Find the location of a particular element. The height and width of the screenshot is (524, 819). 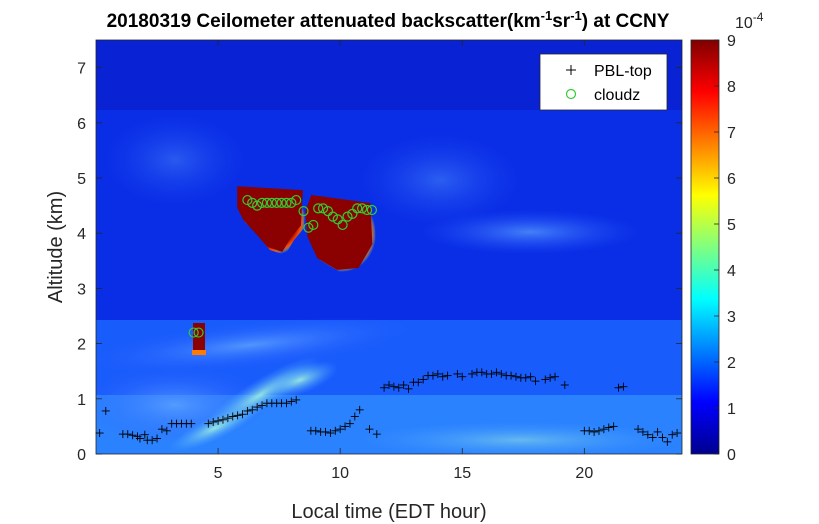

colorbar-tick-label: 1 is located at coordinates (731, 409).